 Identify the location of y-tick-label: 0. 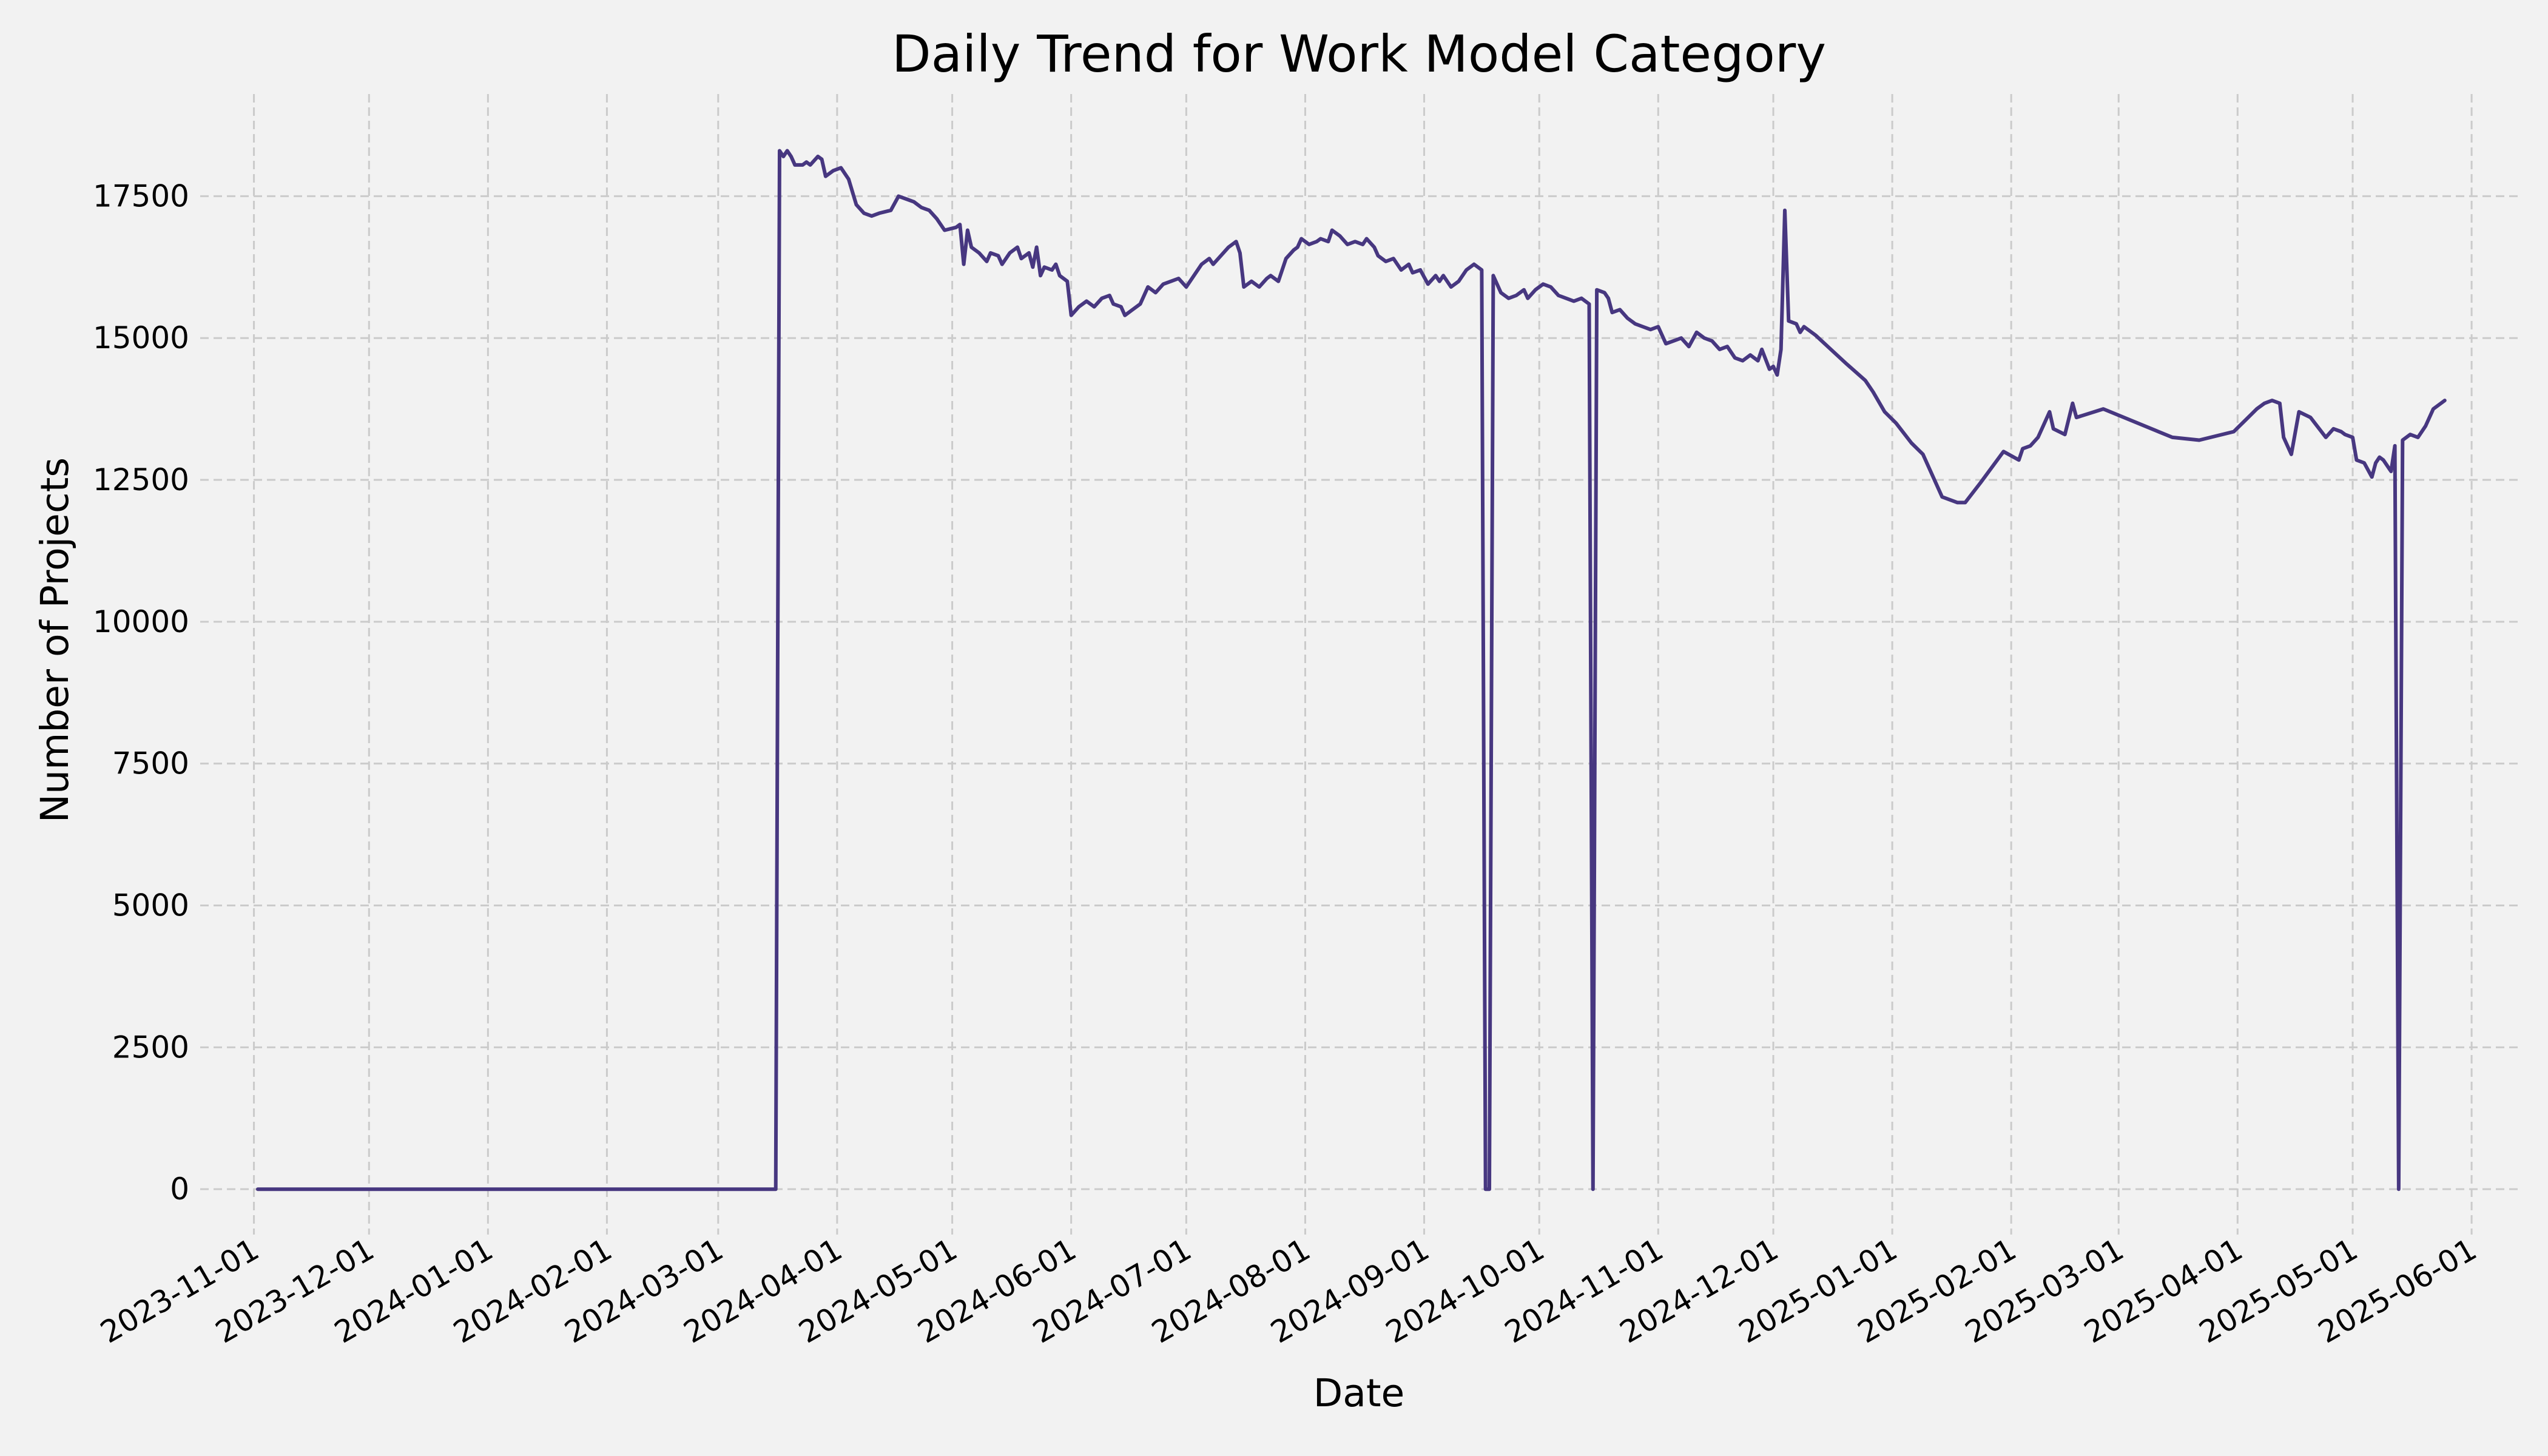
(179, 1189).